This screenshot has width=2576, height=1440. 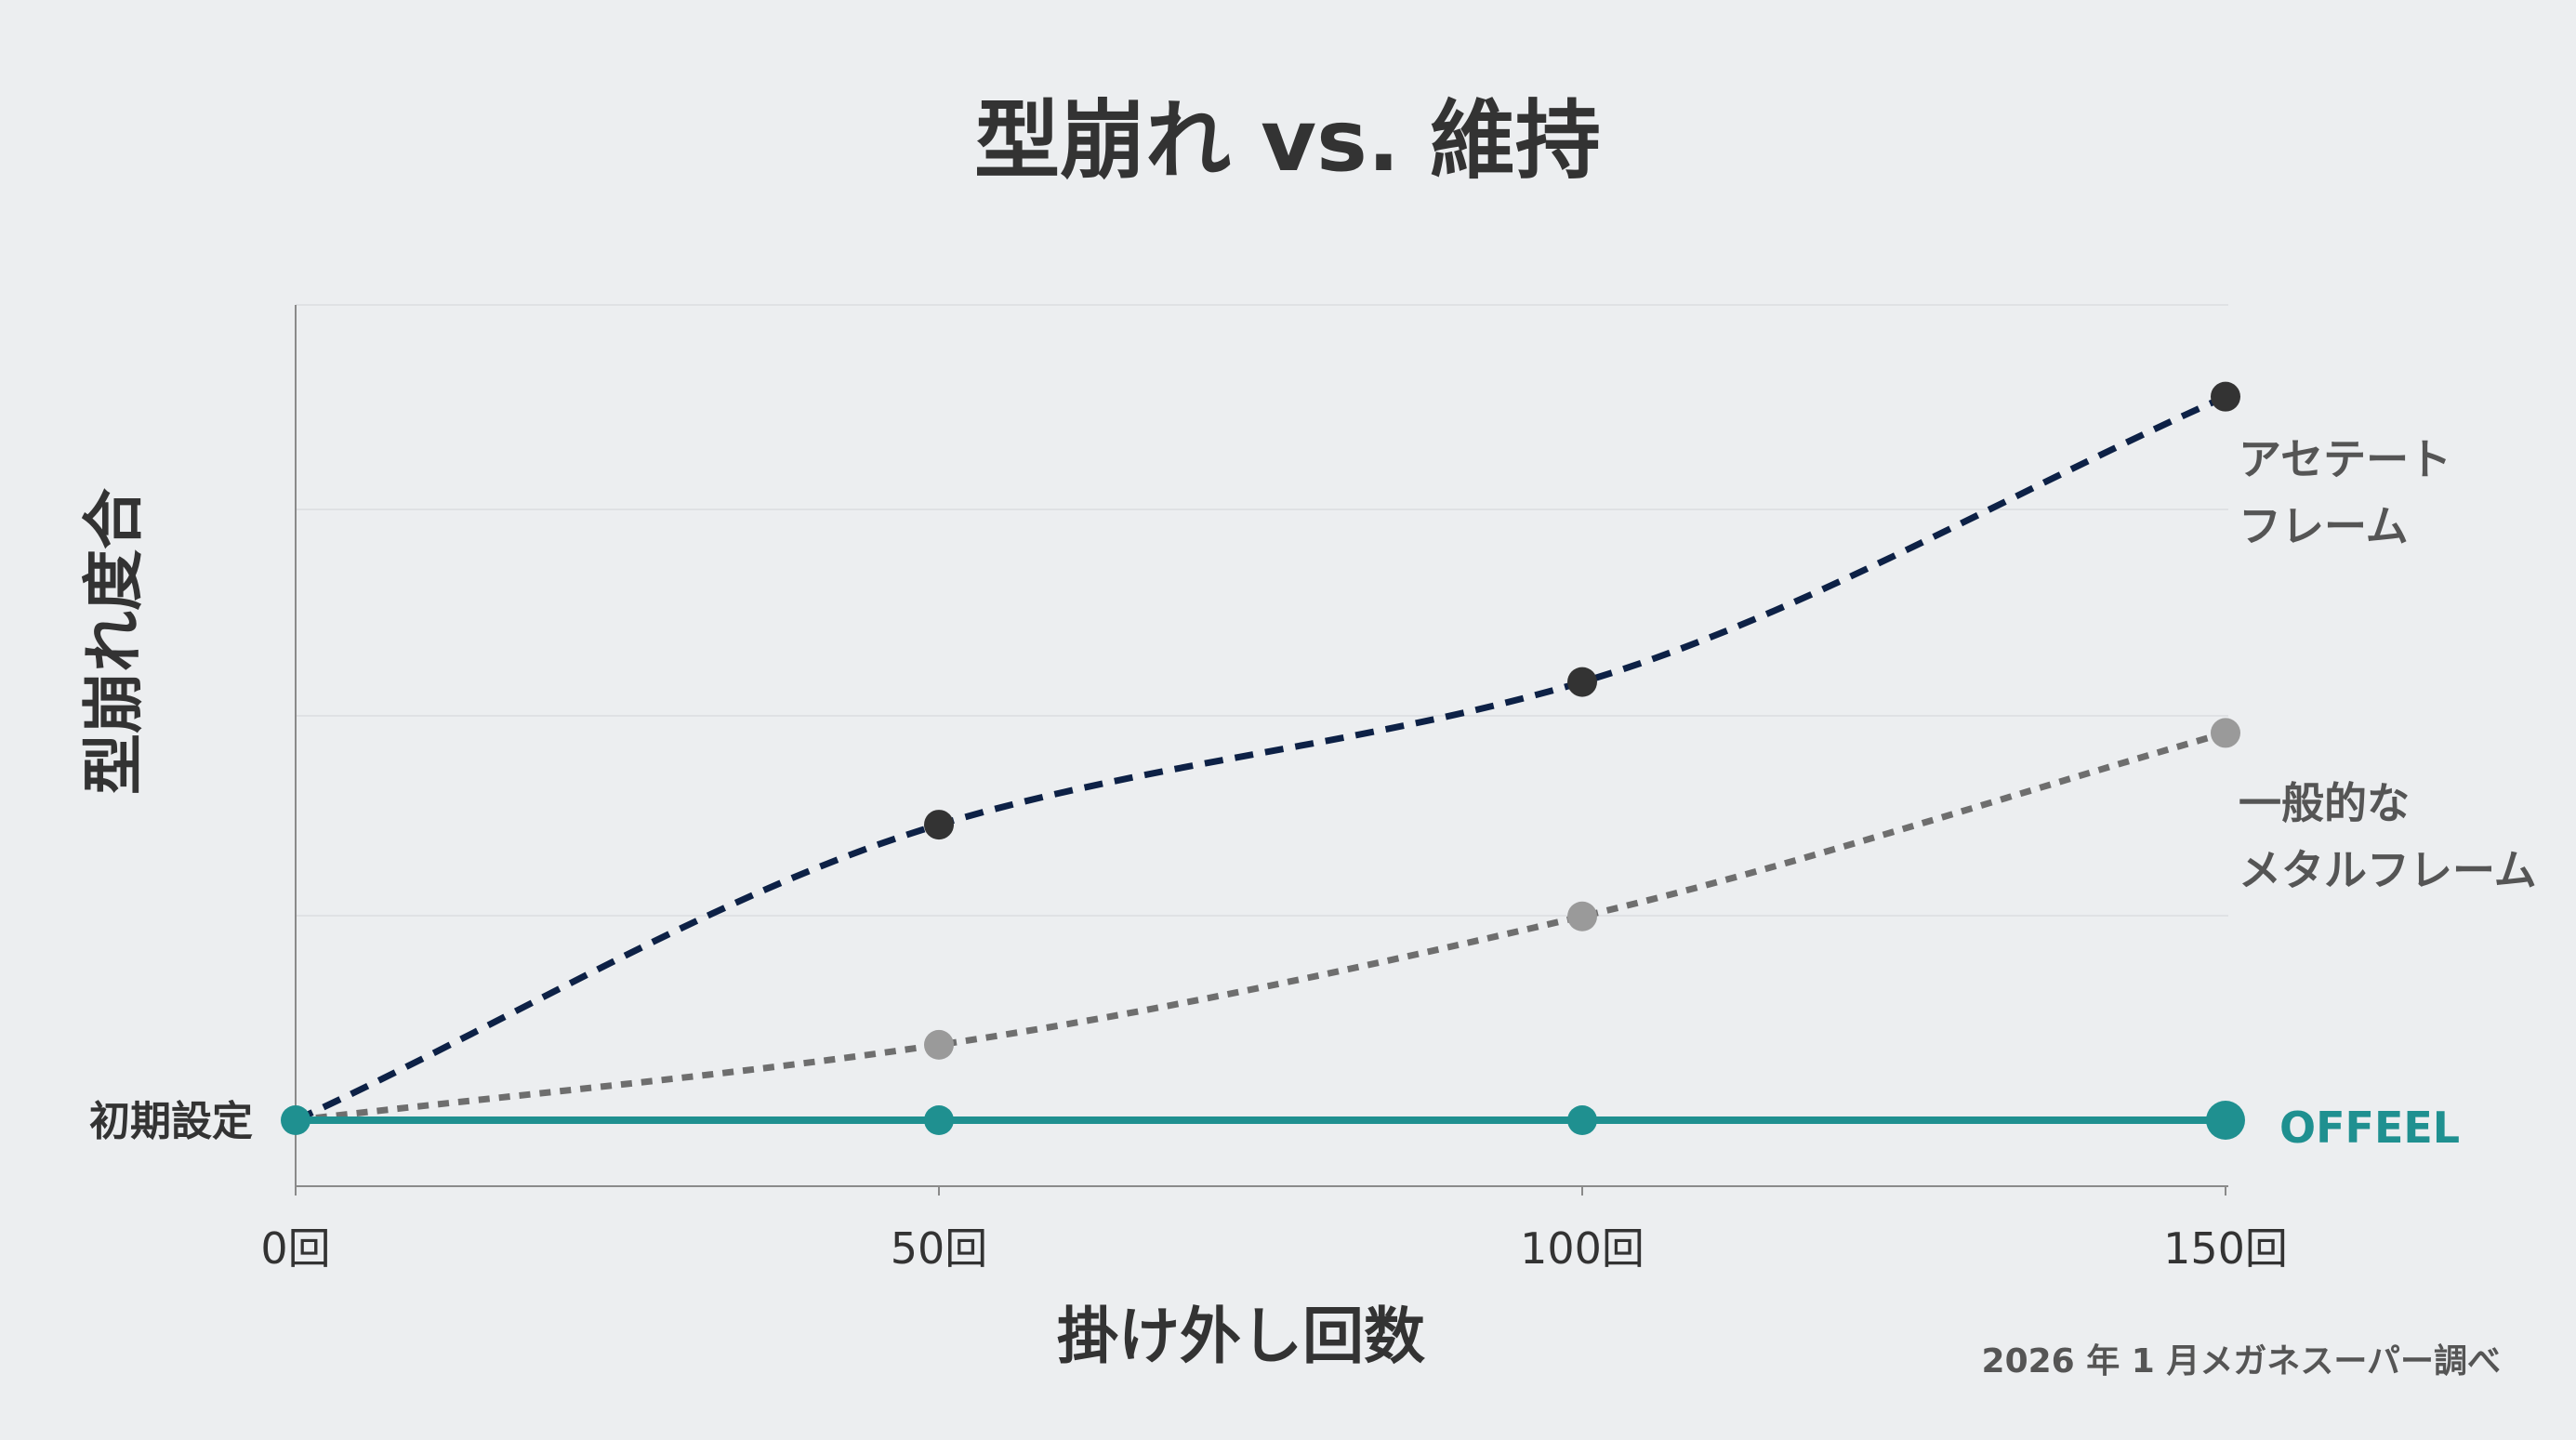 I want to click on x-tick-label: 100回, so click(x=1582, y=1249).